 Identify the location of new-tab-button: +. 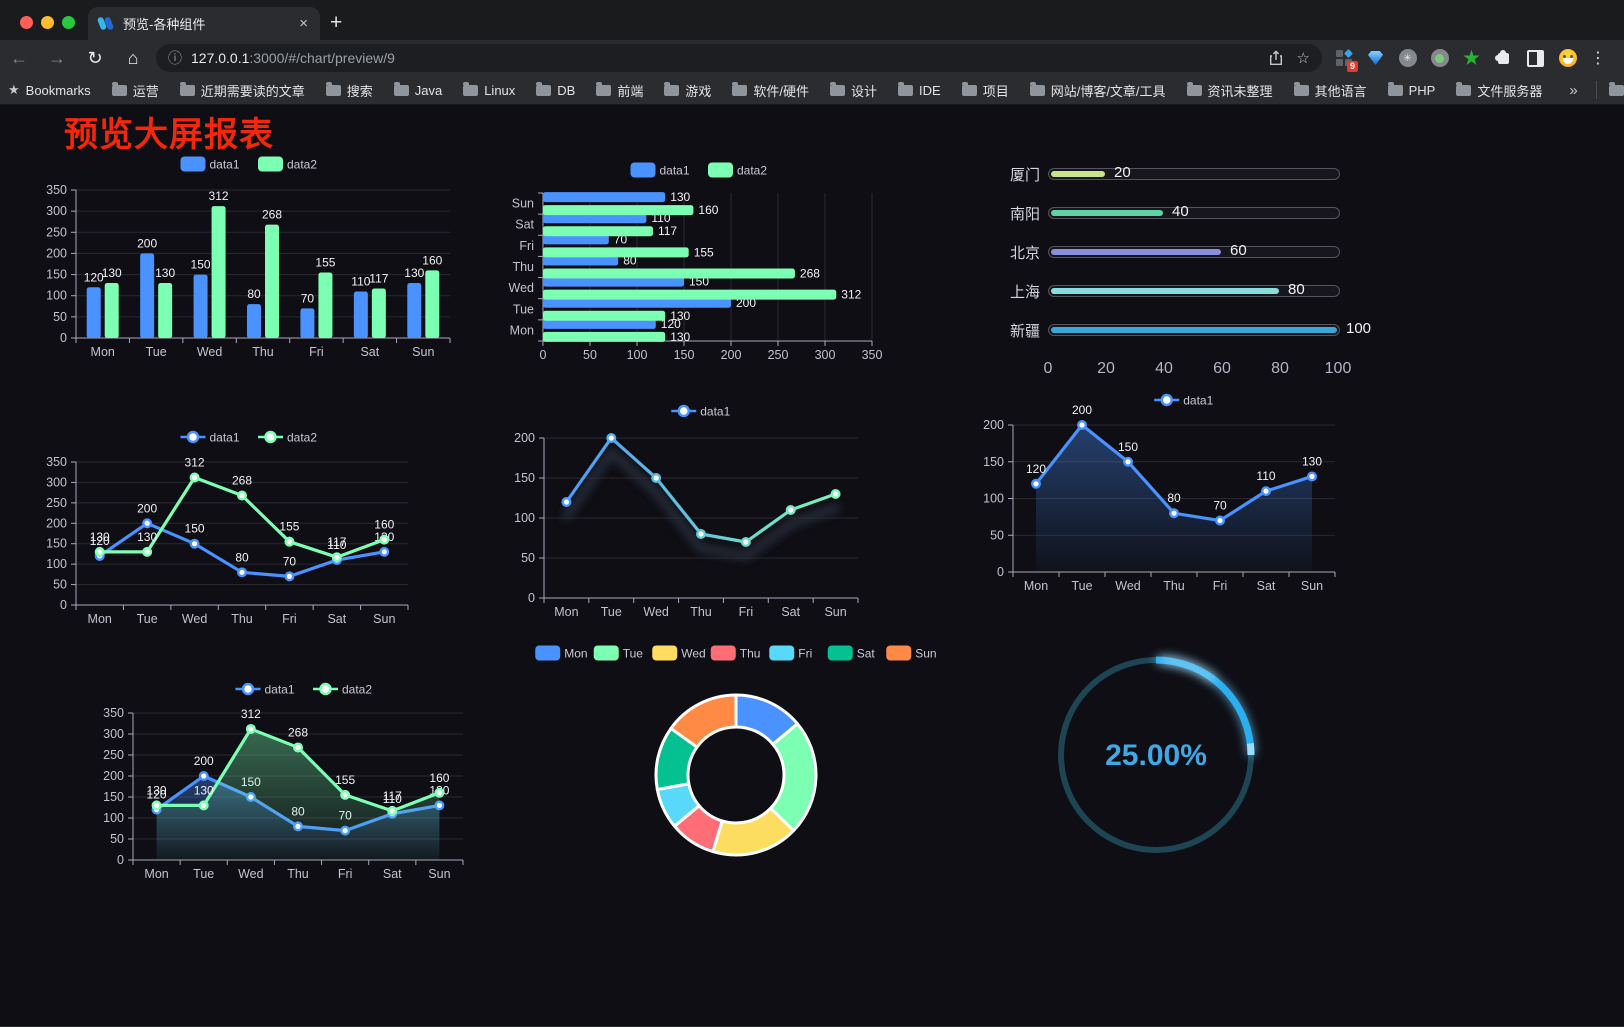
(336, 22).